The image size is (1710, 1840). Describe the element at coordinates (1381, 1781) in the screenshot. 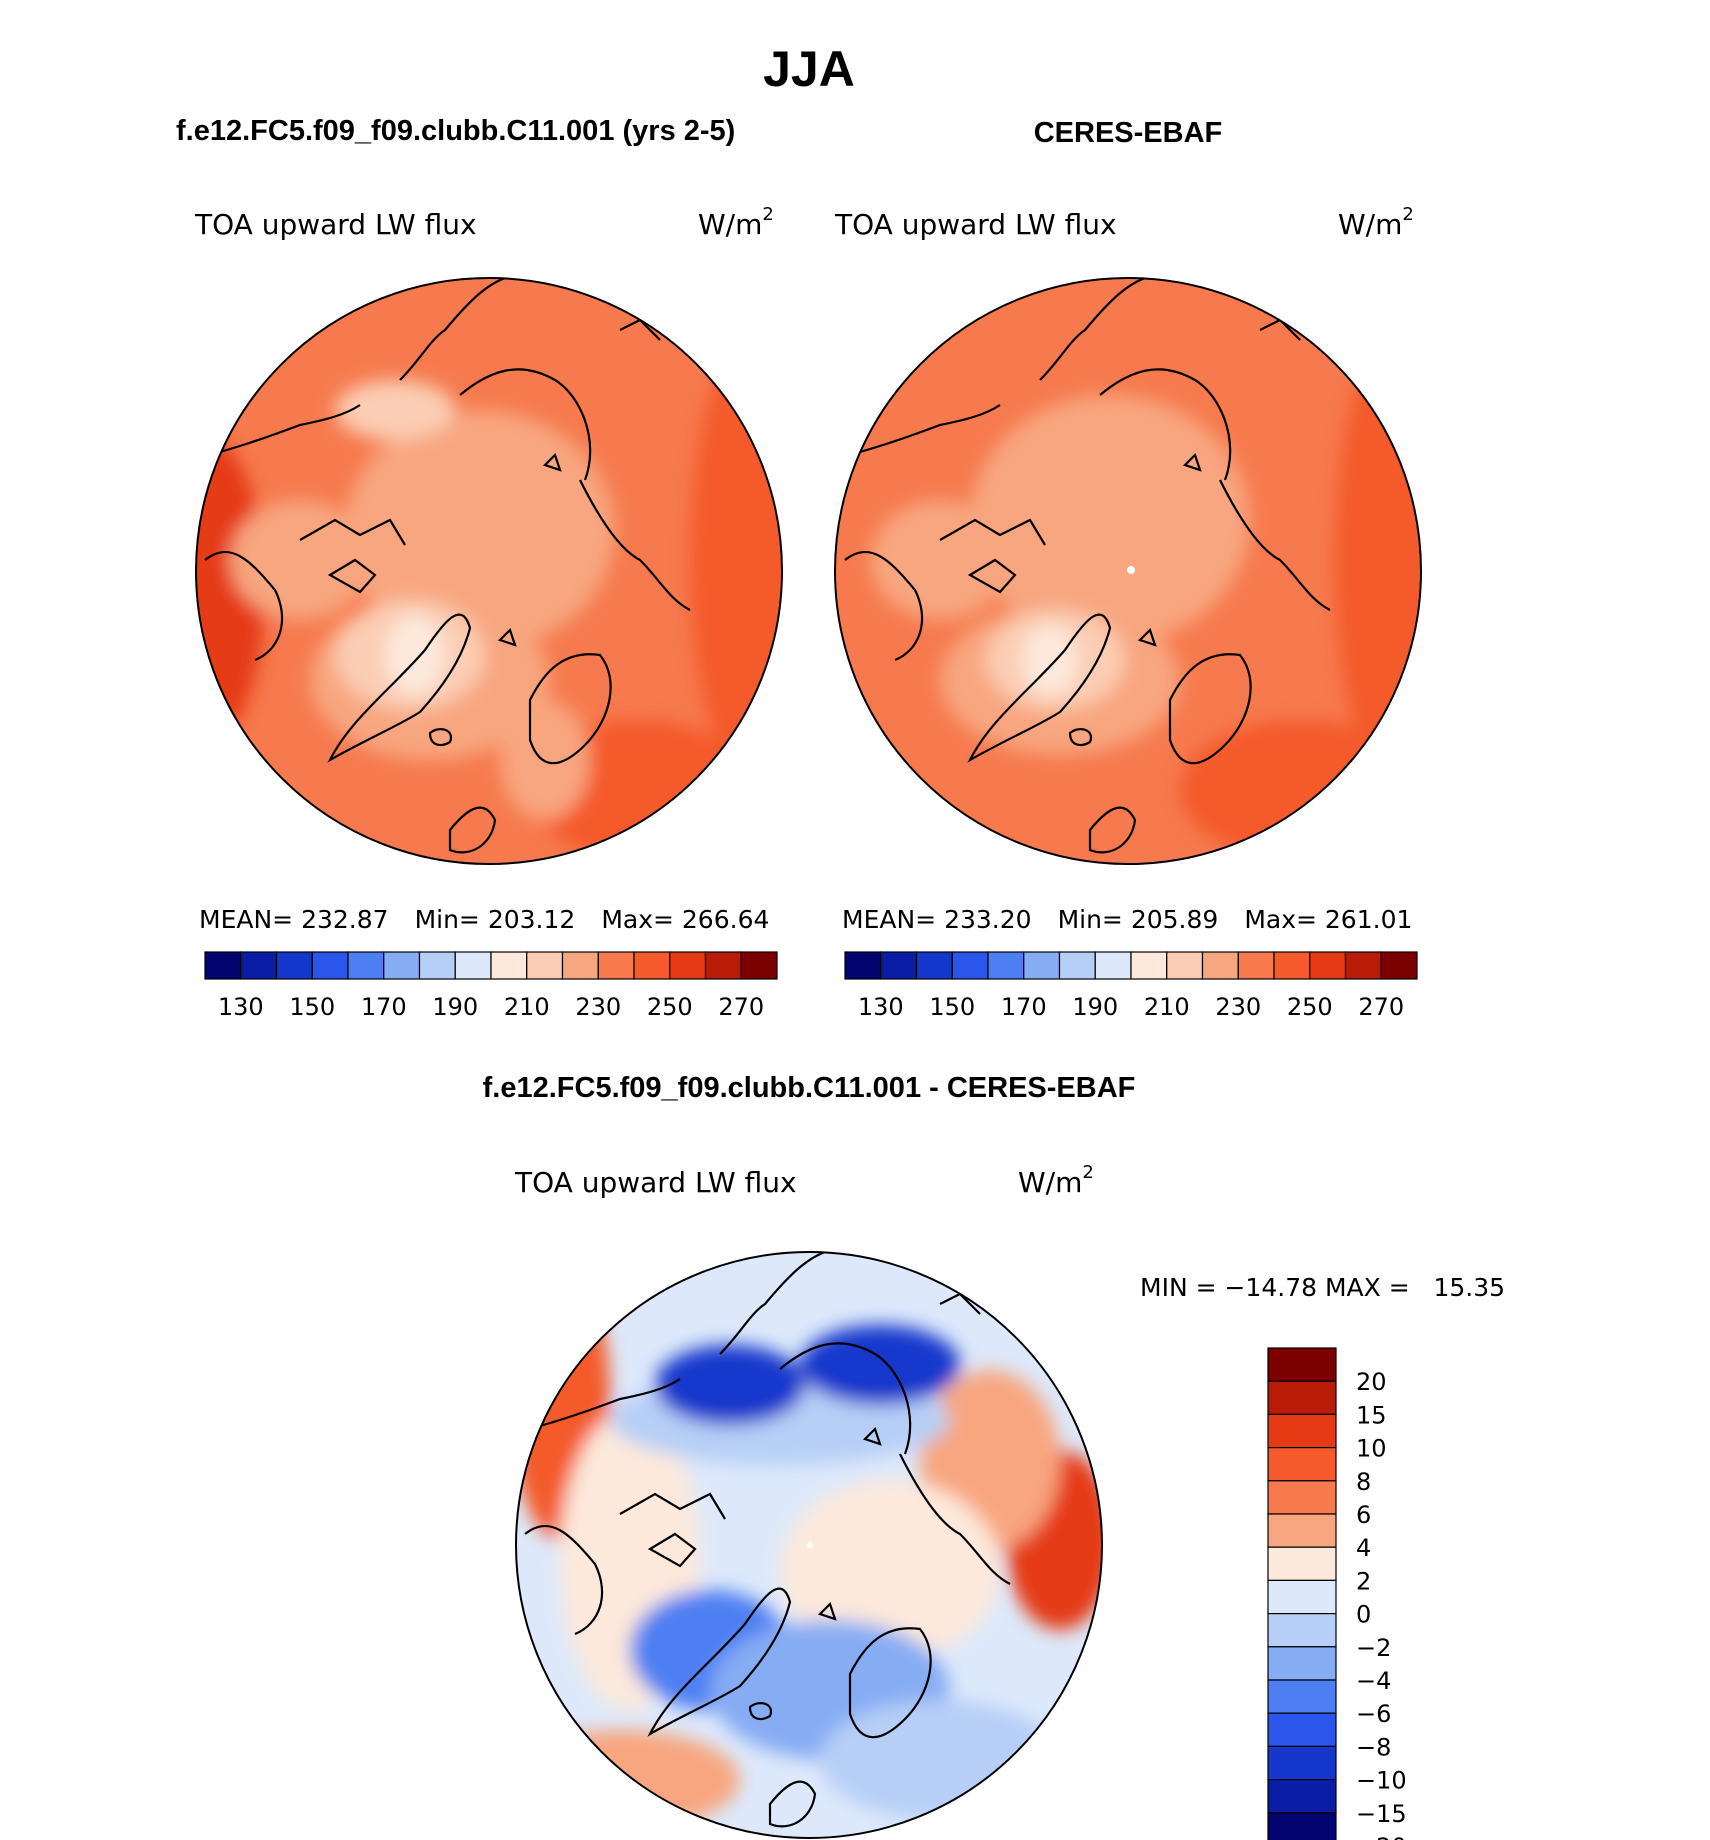

I see `diff-colorbar-tick-label: −10` at that location.